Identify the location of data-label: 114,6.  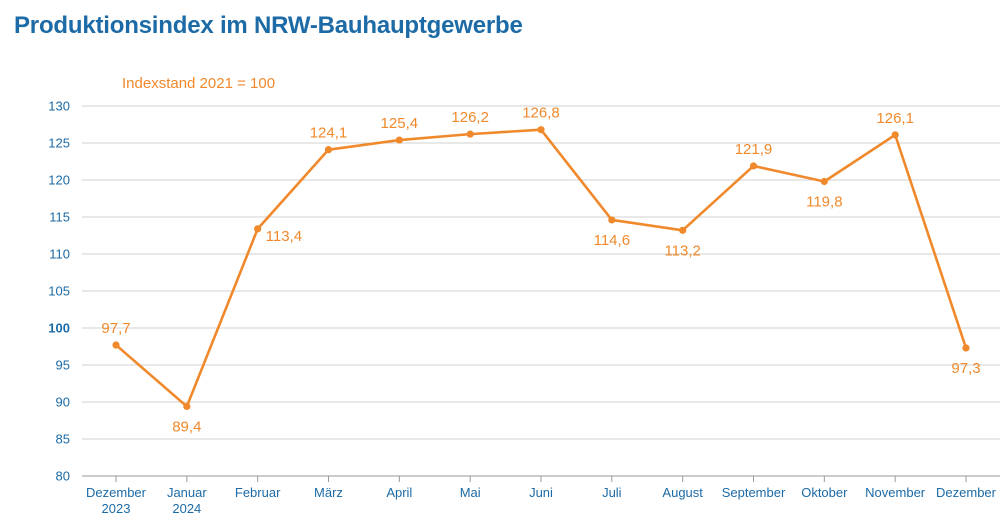
(612, 240).